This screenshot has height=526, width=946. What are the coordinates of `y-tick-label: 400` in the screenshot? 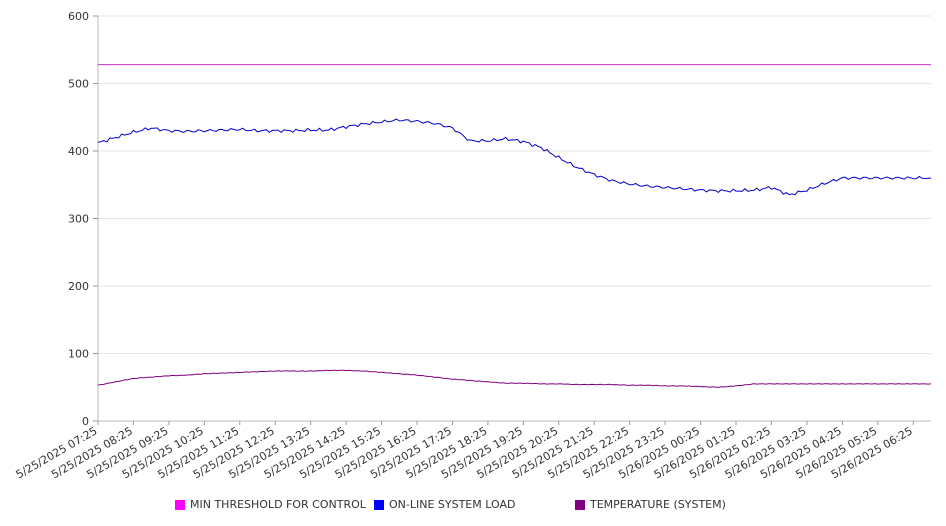 It's located at (78, 151).